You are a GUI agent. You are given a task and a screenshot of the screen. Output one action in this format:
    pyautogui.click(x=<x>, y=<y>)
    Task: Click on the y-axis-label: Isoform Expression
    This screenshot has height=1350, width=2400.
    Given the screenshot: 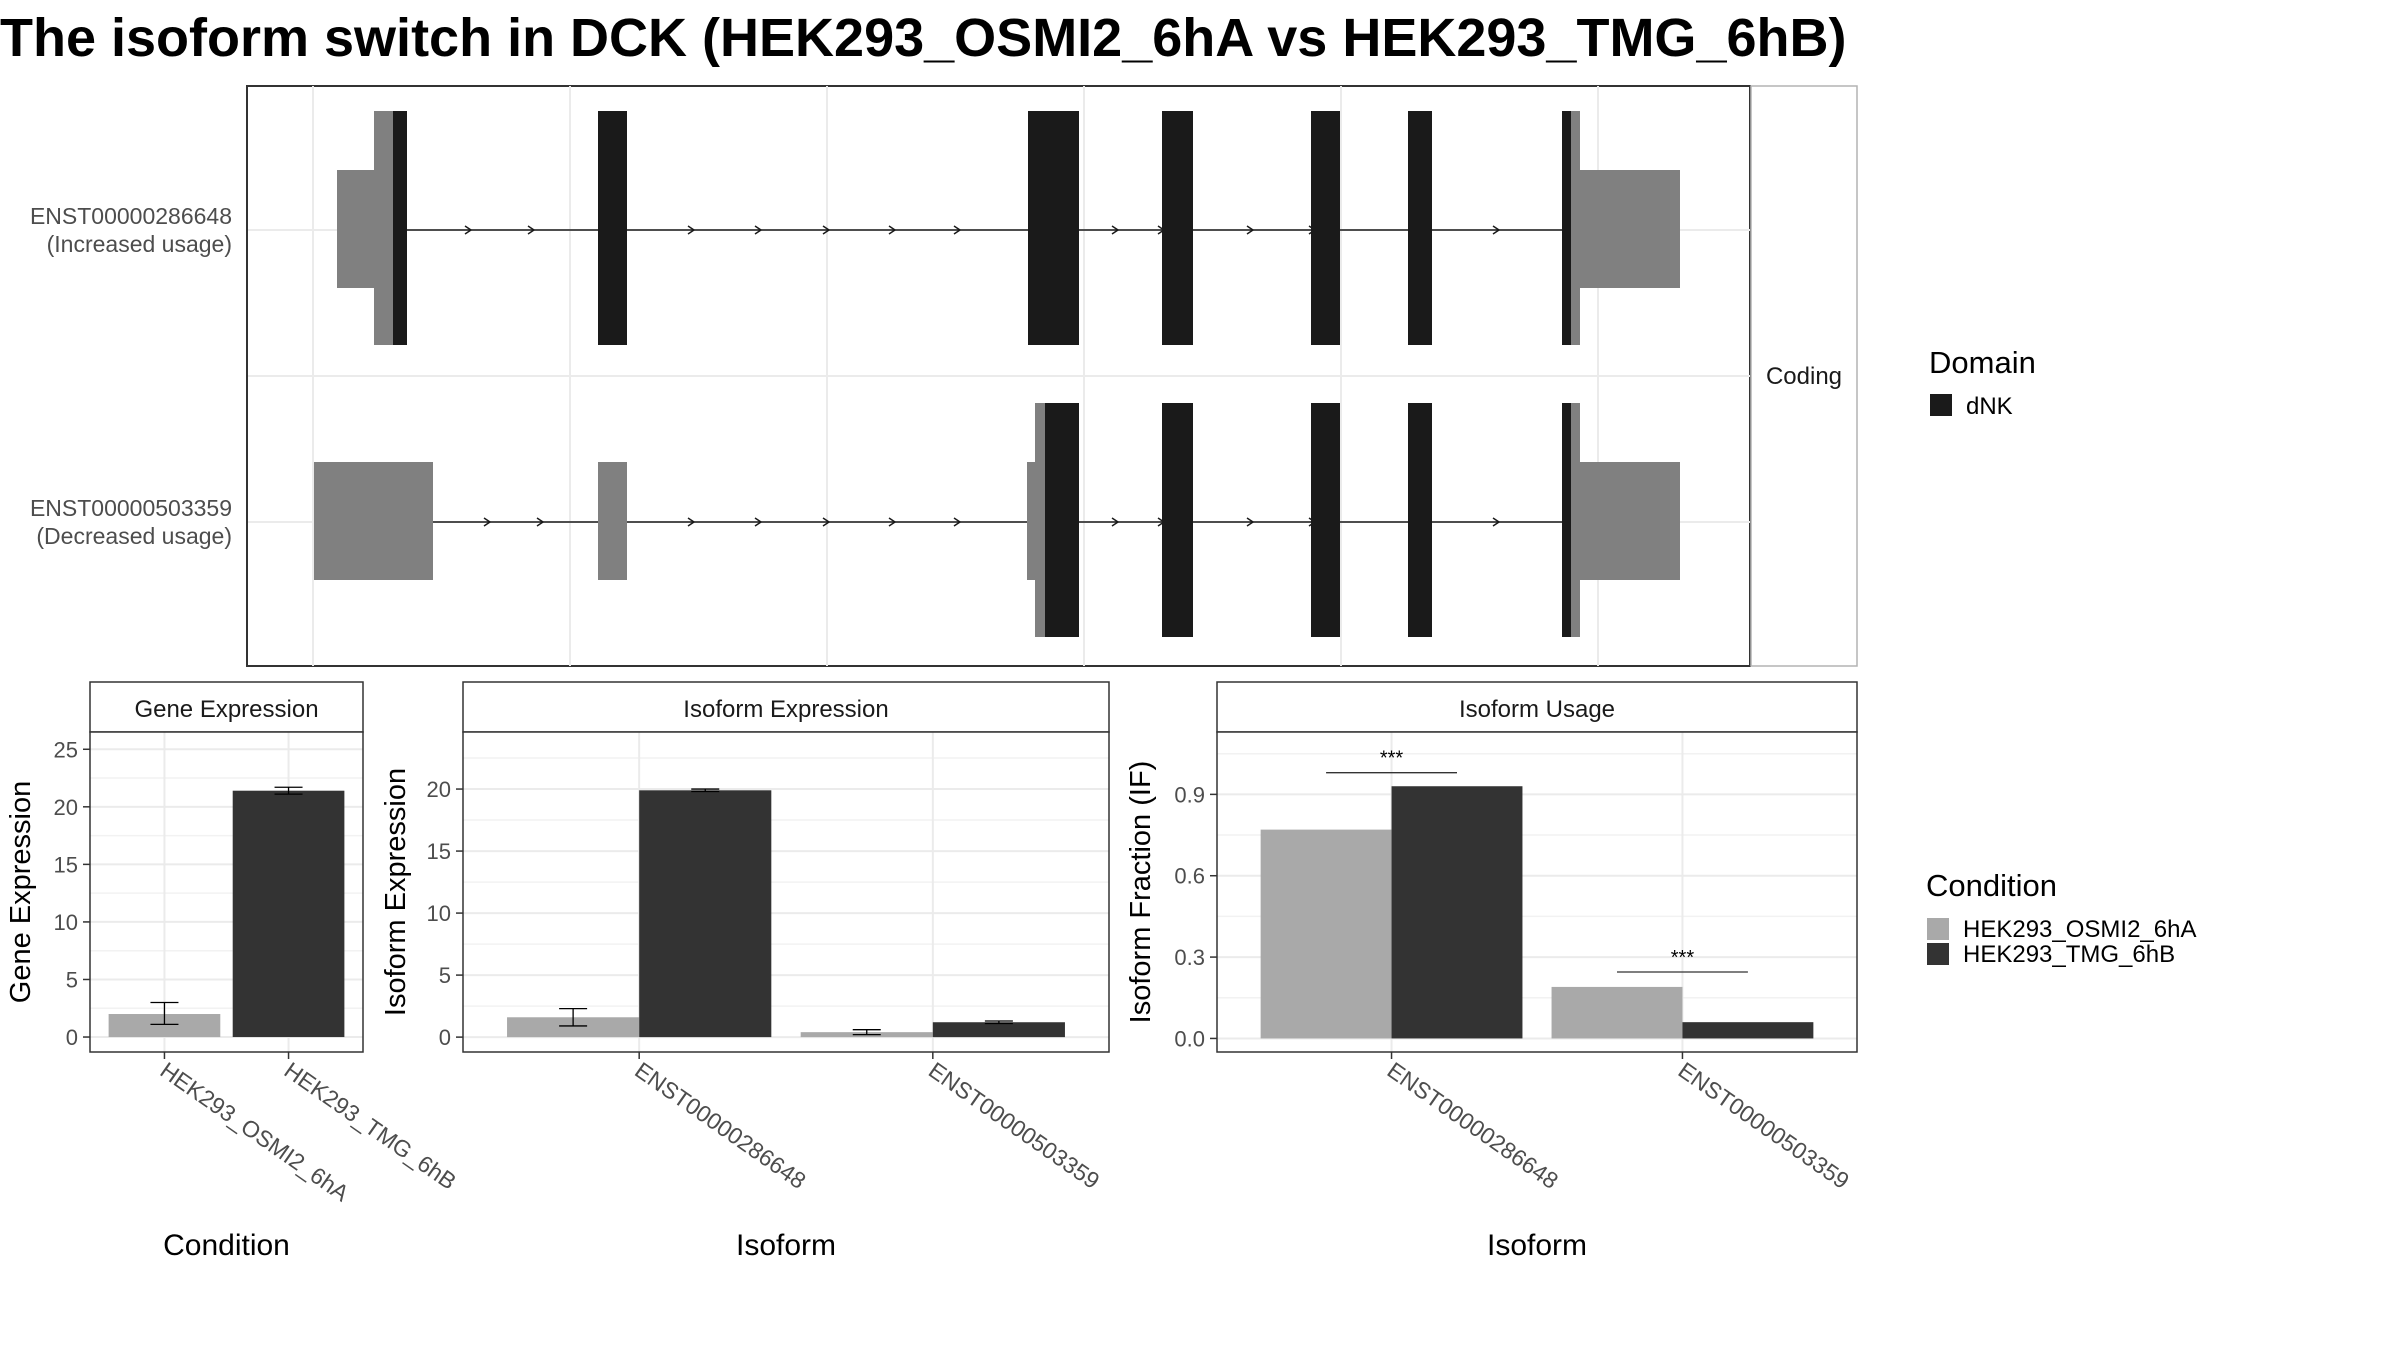 What is the action you would take?
    pyautogui.click(x=396, y=892)
    